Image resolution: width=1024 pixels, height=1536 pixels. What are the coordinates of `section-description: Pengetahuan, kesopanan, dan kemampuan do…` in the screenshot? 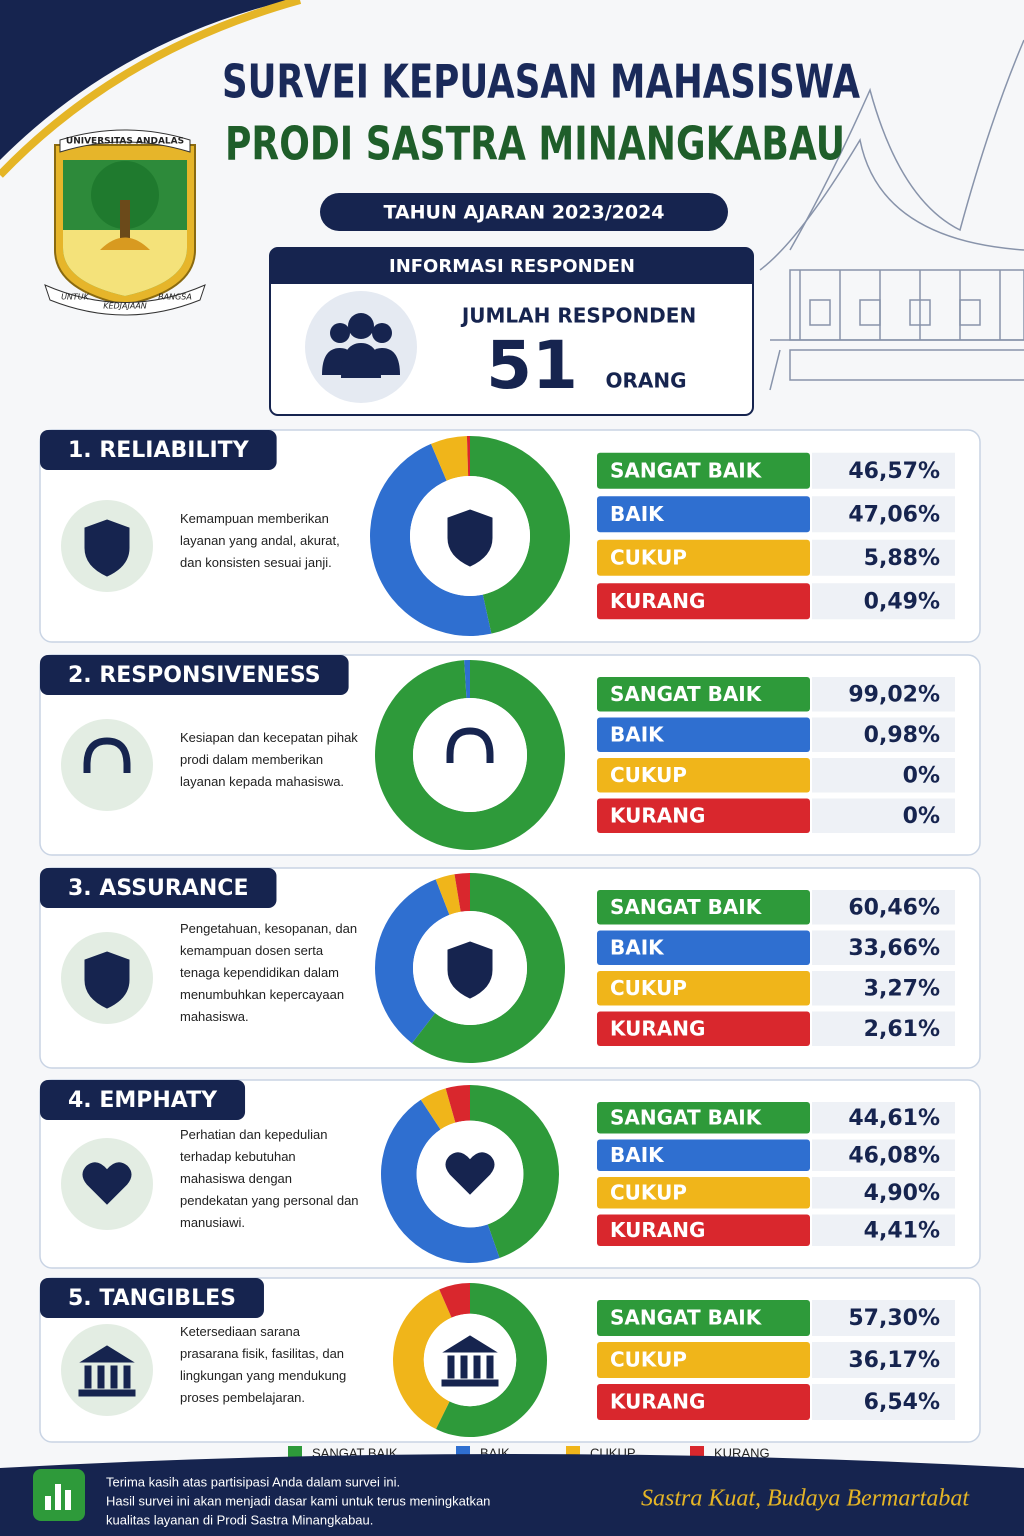 It's located at (269, 972).